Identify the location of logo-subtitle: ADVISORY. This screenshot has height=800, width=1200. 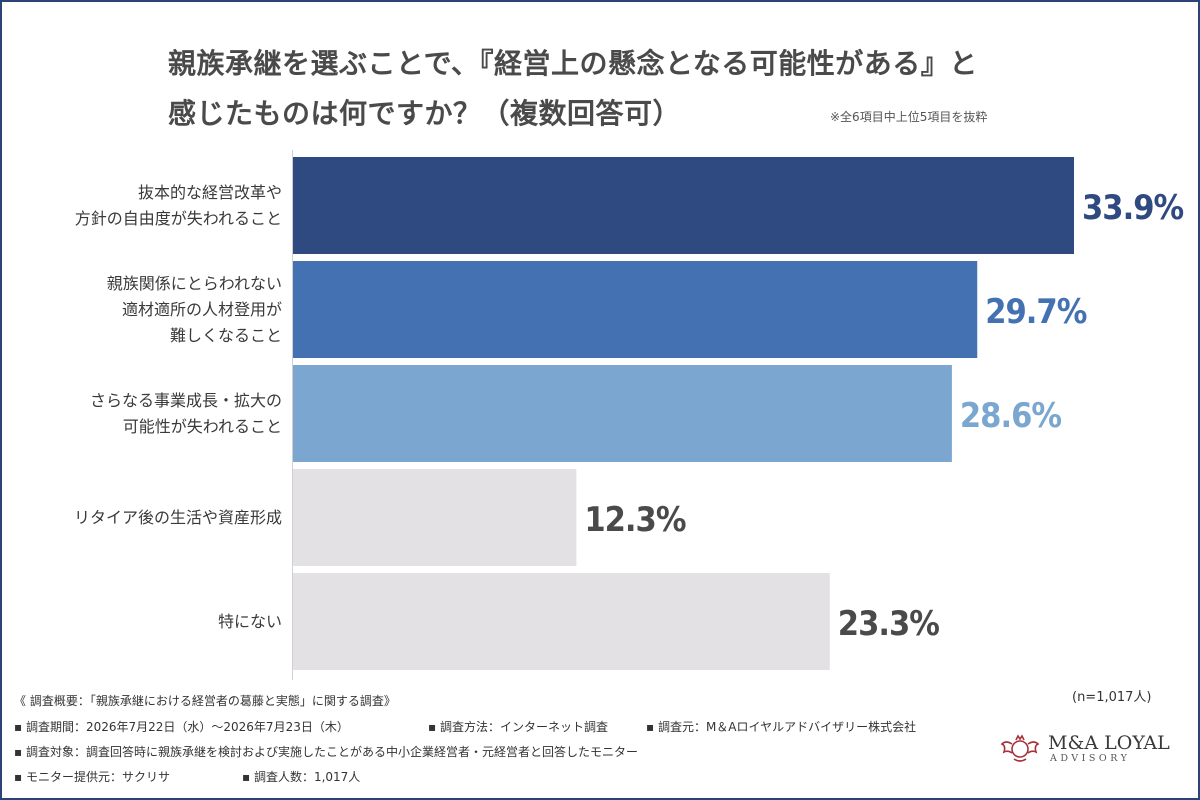
(1090, 758).